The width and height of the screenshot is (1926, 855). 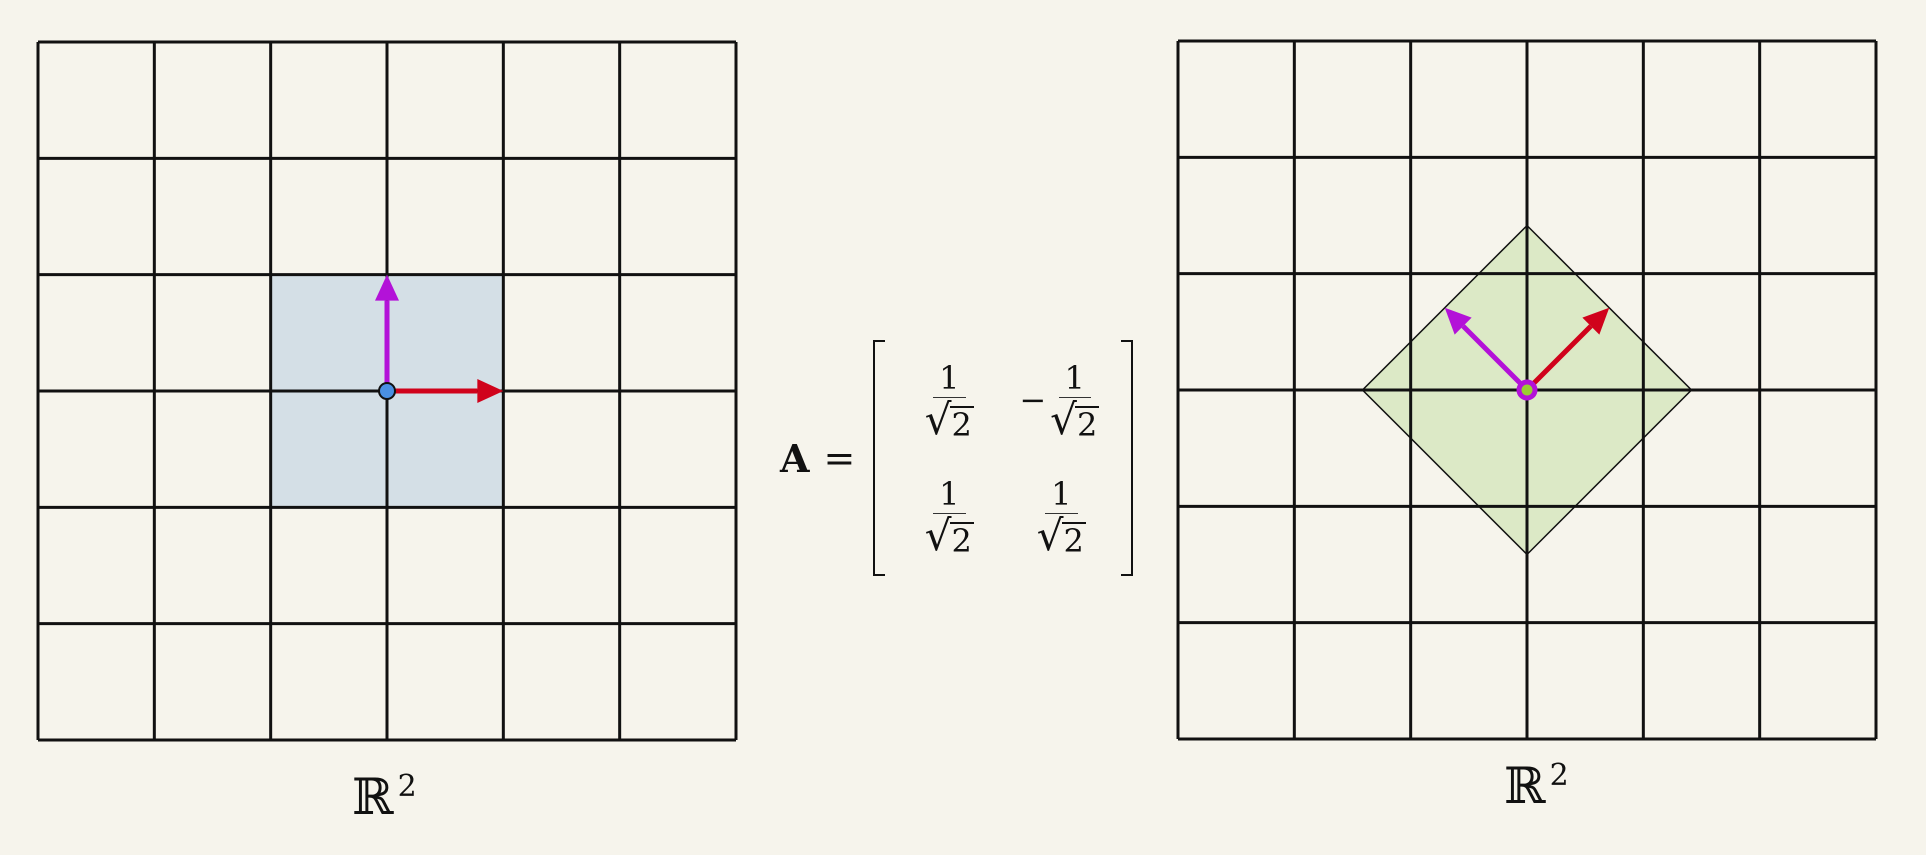 I want to click on matrix-entry-21: 1 √ 2, so click(x=947, y=516).